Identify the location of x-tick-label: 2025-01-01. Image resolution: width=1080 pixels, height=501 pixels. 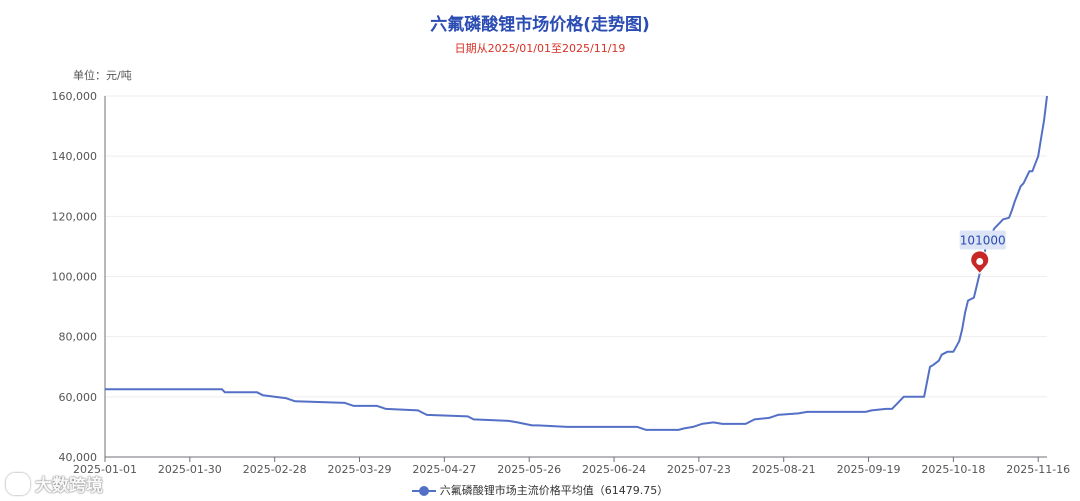
(105, 469).